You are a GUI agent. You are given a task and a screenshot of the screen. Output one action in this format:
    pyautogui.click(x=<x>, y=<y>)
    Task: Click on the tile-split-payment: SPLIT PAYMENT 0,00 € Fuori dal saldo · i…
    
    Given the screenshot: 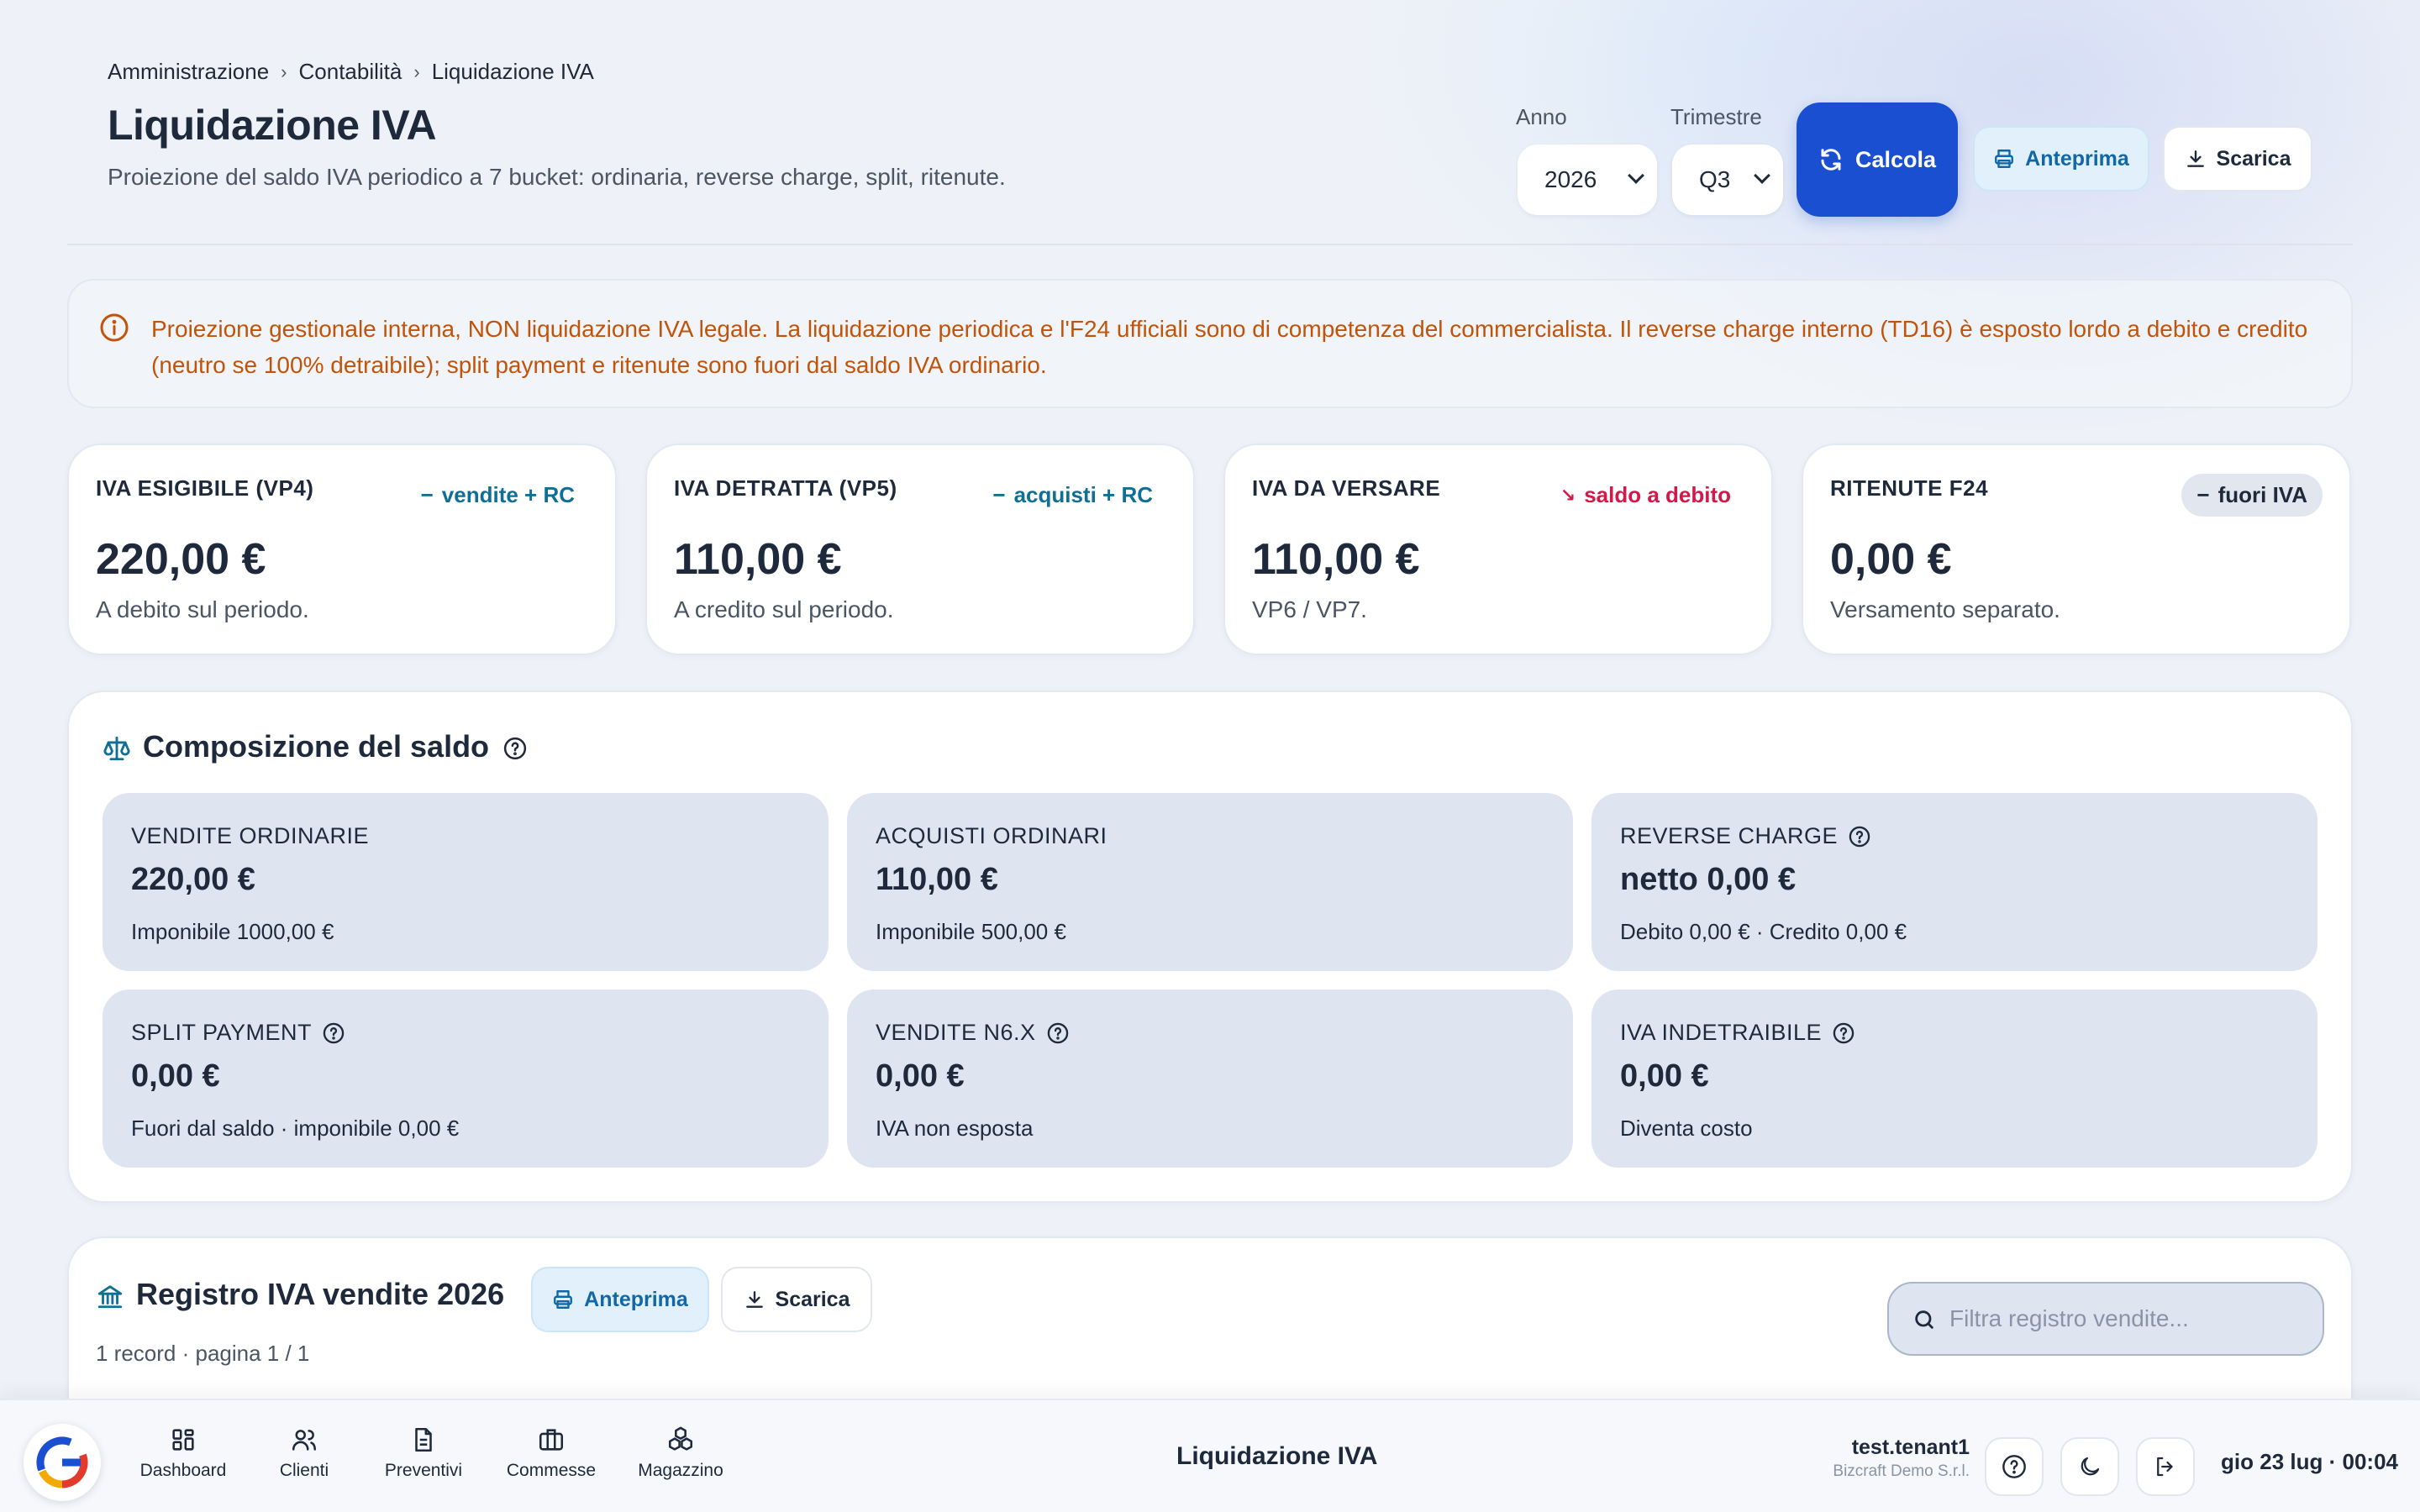 What is the action you would take?
    pyautogui.click(x=466, y=1079)
    